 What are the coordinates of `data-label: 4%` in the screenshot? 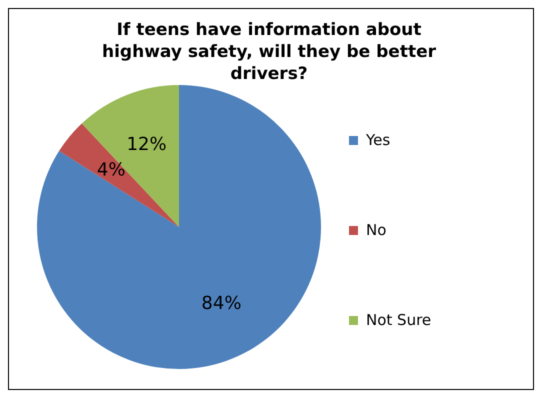 It's located at (111, 170).